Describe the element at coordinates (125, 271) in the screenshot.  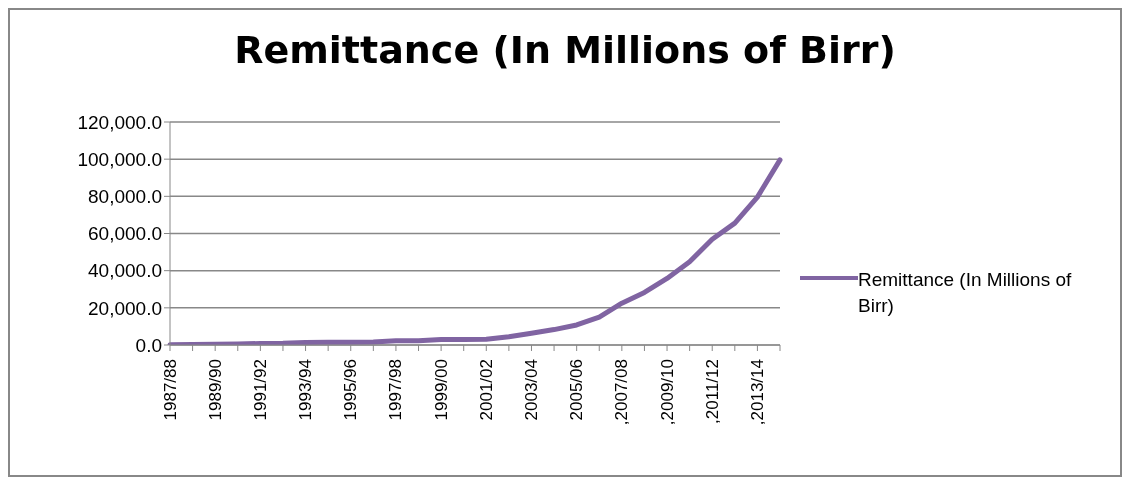
I see `y-tick-label: 40,000.0` at that location.